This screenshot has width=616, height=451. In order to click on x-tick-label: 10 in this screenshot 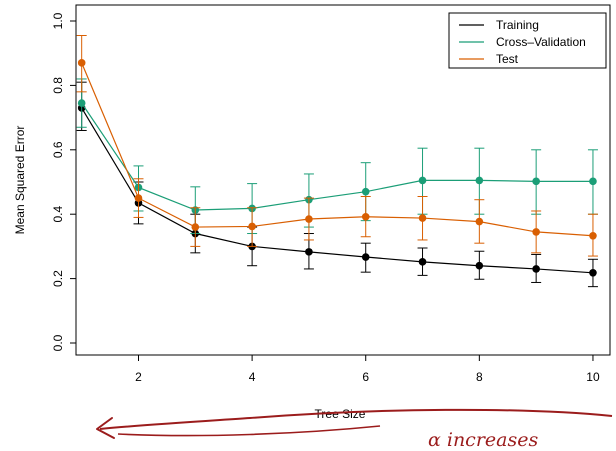, I will do `click(593, 377)`.